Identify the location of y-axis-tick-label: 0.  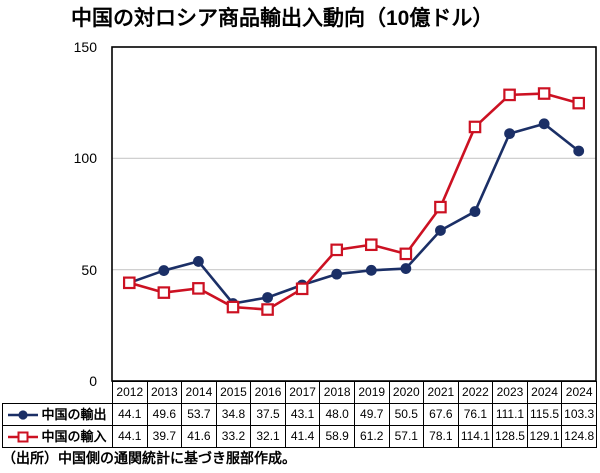
(93, 381).